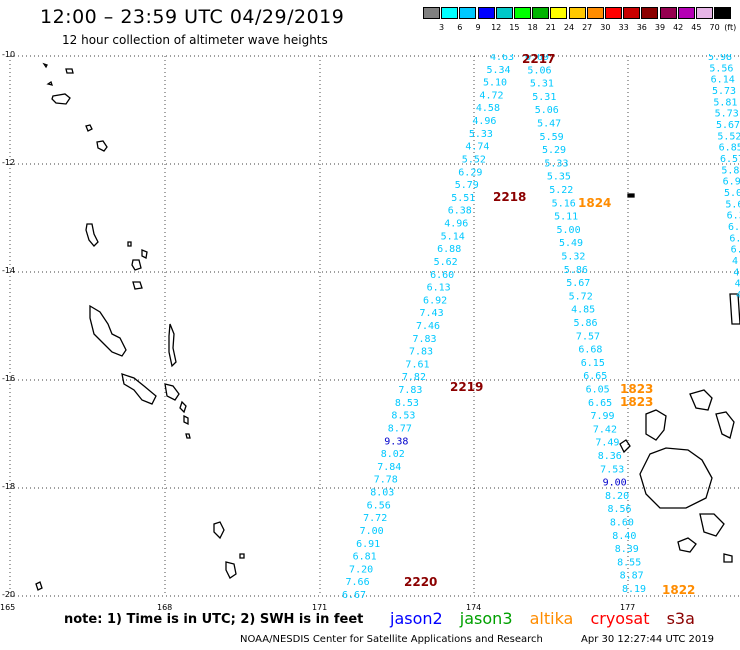 The image size is (740, 650). I want to click on wave-height-value: 5.34, so click(498, 70).